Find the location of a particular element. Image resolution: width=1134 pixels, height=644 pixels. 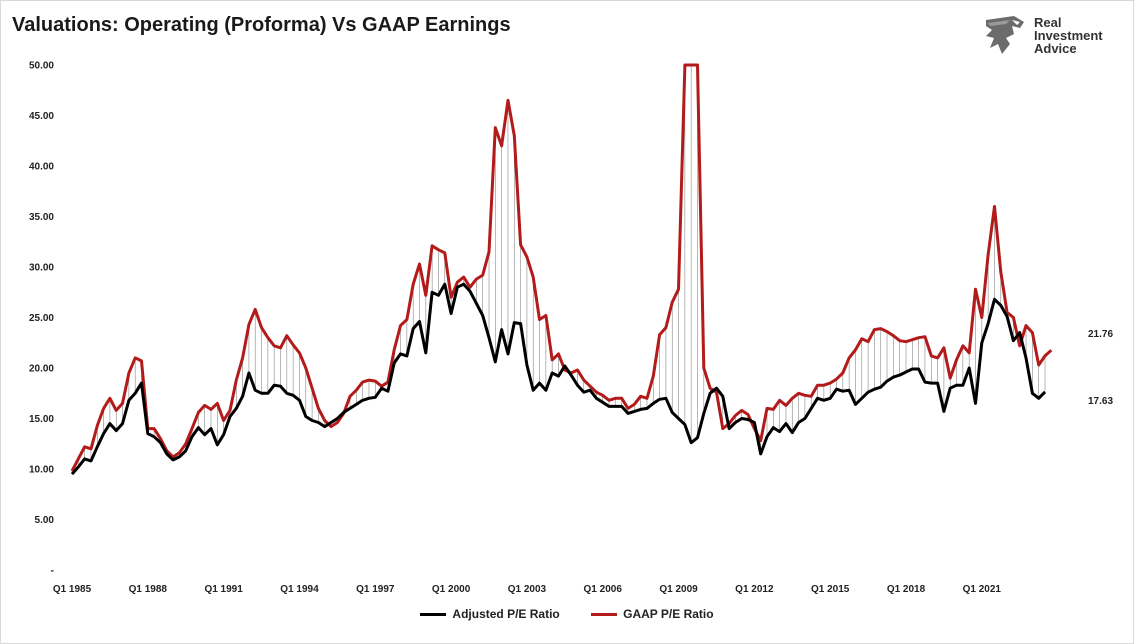

logo-wordmark: Real Investment Advice is located at coordinates (1068, 35).